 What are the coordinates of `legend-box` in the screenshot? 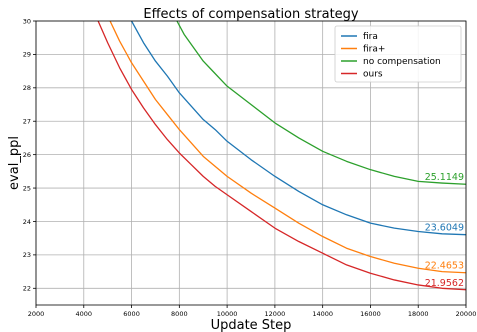 It's located at (398, 54).